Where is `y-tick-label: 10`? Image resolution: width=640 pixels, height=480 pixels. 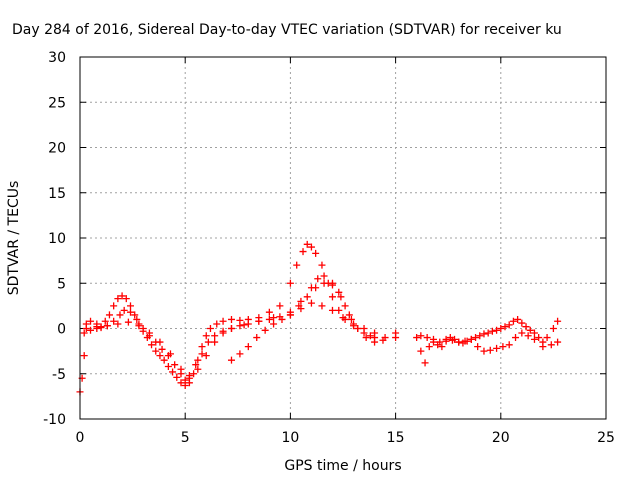 y-tick-label: 10 is located at coordinates (57, 239).